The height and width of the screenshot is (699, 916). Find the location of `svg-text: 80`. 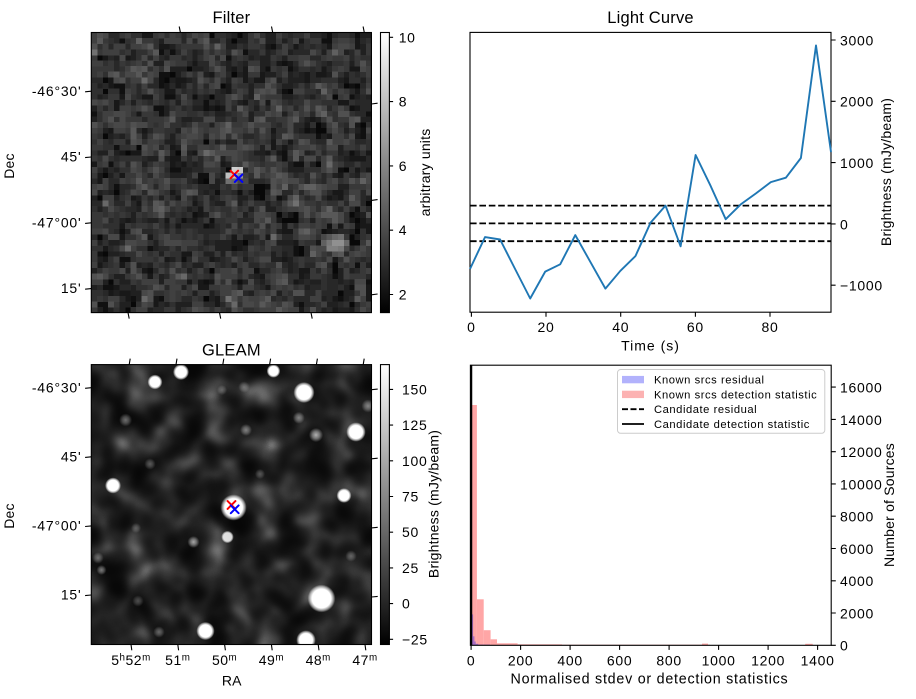

svg-text: 80 is located at coordinates (770, 327).